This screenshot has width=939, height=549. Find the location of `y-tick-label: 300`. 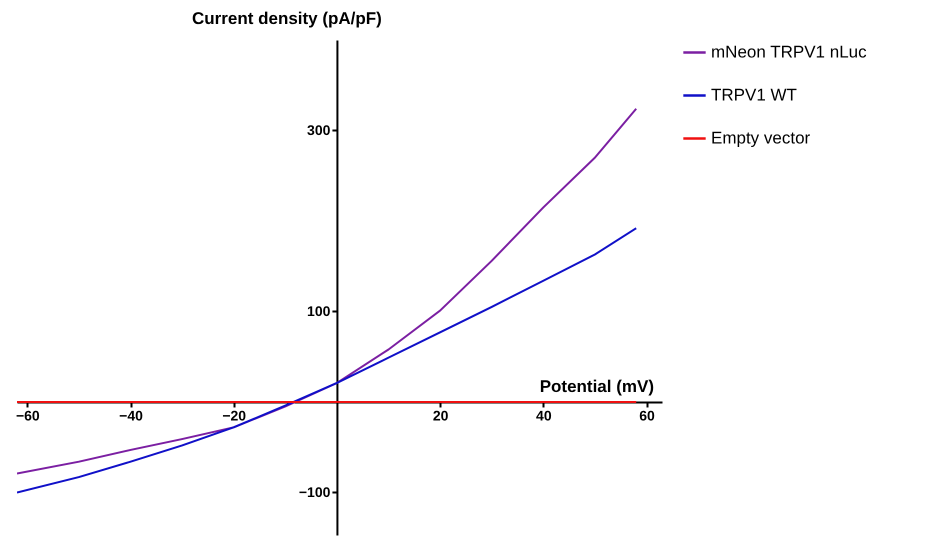

y-tick-label: 300 is located at coordinates (319, 130).